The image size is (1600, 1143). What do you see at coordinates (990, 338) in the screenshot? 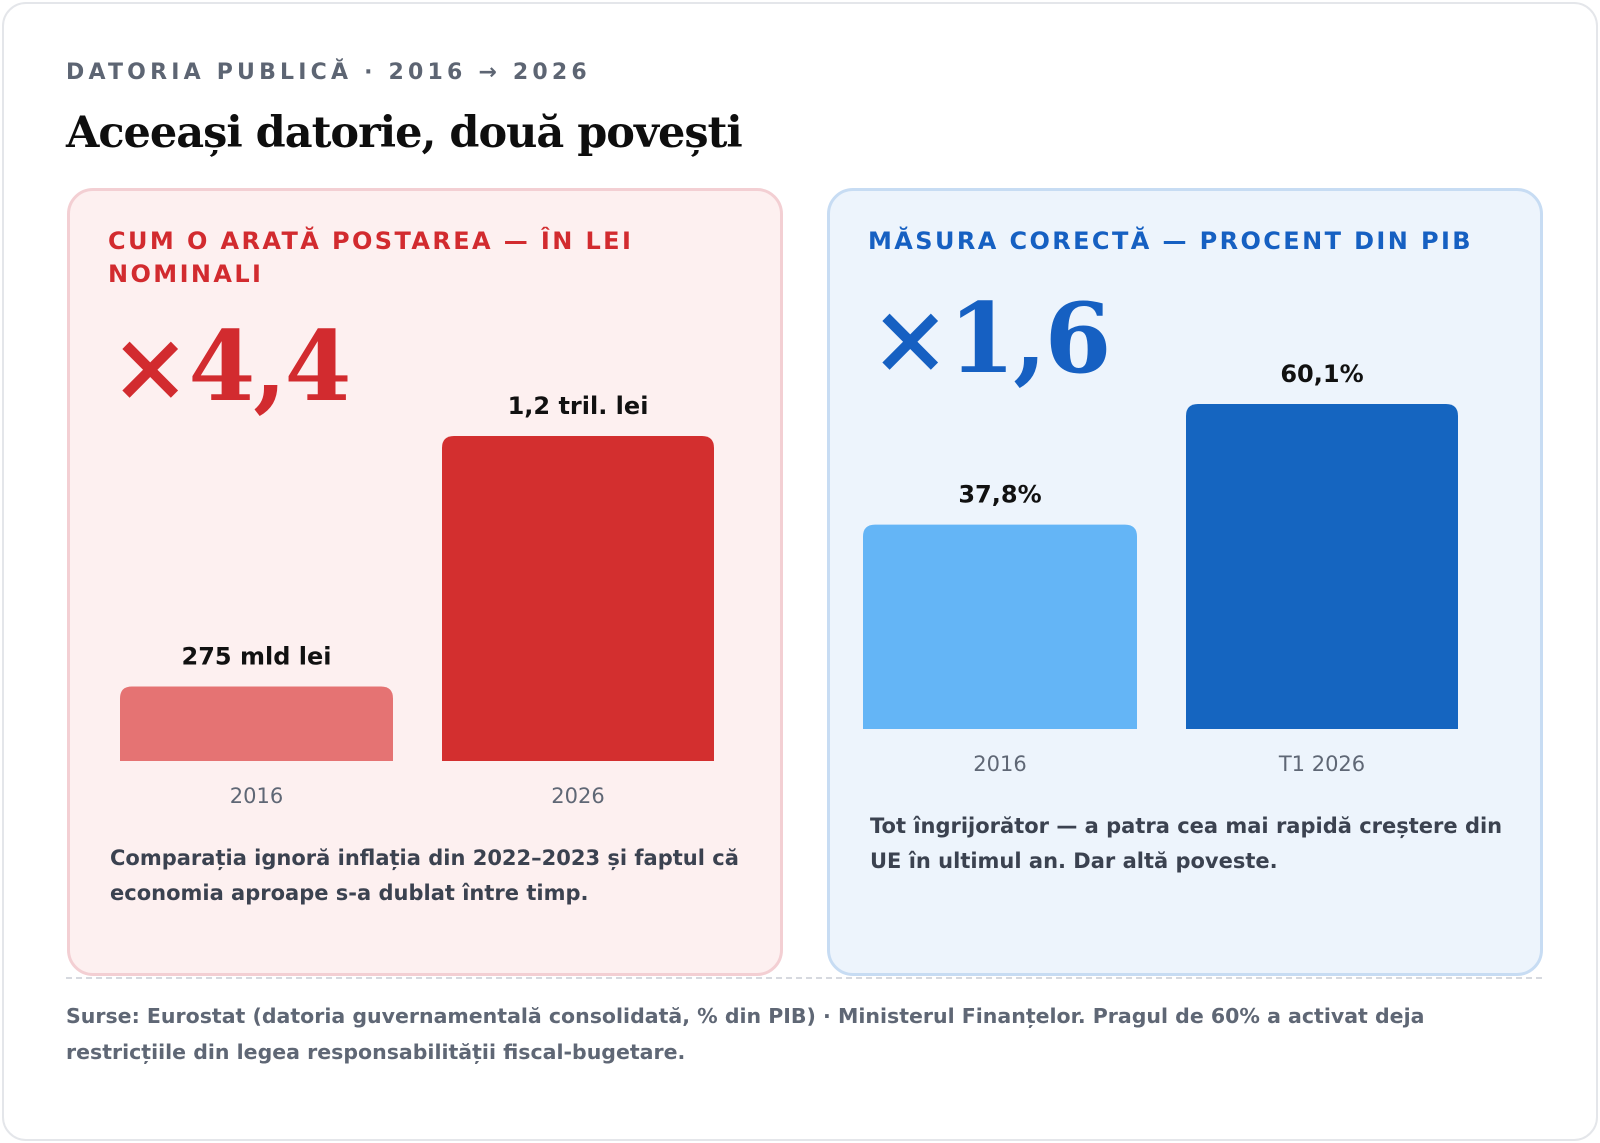
I see `multiplier-gdp: ×1,6` at bounding box center [990, 338].